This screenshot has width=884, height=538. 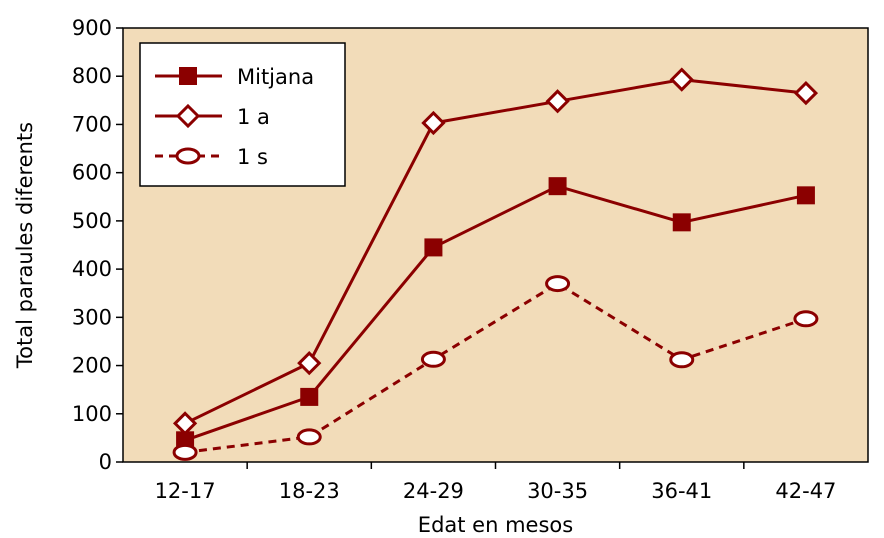 I want to click on legend: Mitjana 1 a 1 s, so click(x=242, y=114).